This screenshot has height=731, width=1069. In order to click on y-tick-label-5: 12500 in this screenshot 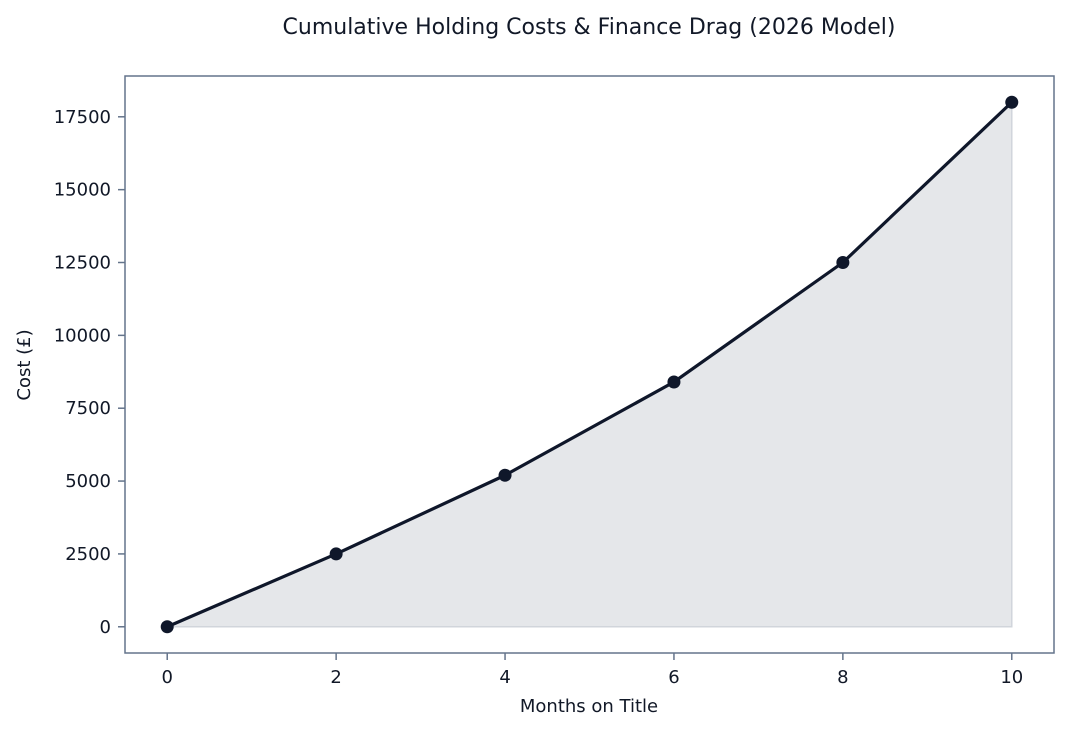, I will do `click(82, 263)`.